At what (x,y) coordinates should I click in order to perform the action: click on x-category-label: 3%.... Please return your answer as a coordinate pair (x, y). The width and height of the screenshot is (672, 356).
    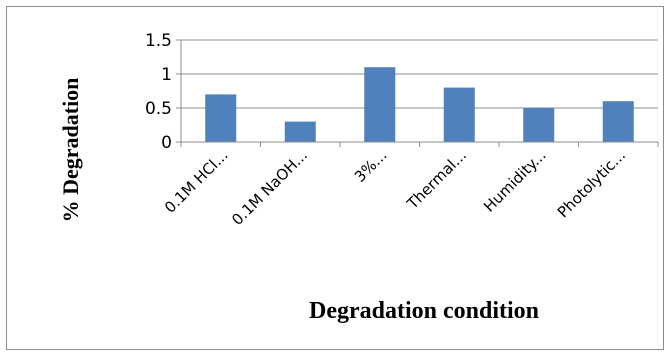
    Looking at the image, I should click on (371, 166).